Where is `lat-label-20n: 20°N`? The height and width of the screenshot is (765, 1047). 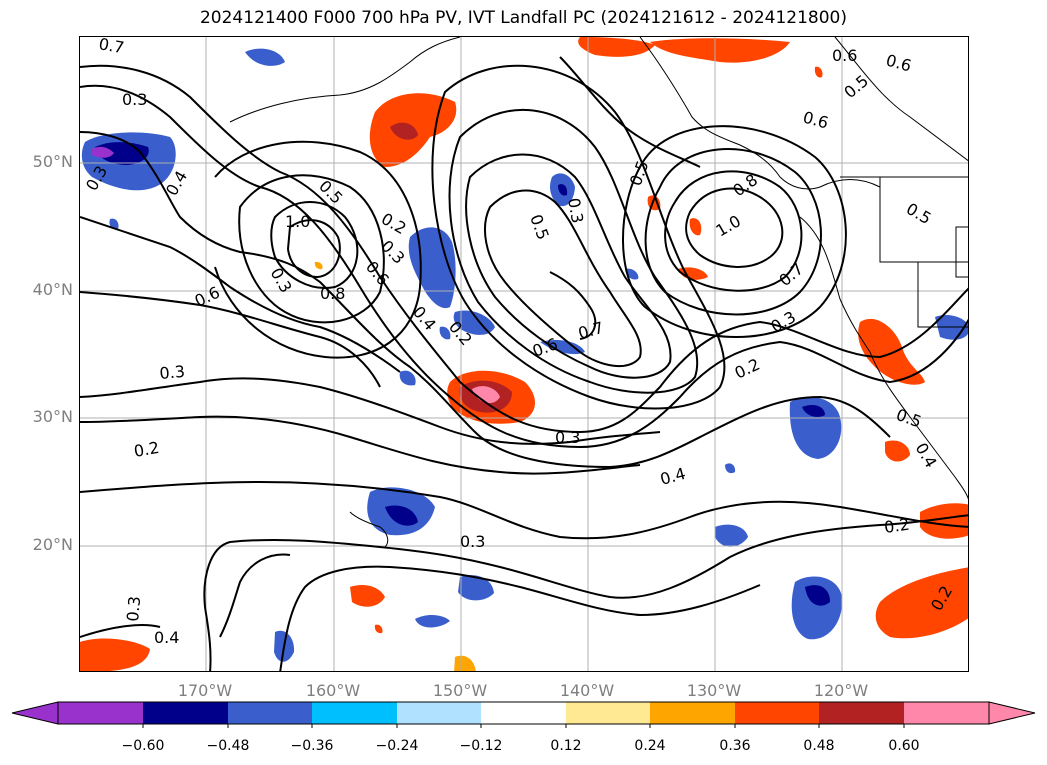 lat-label-20n: 20°N is located at coordinates (52, 544).